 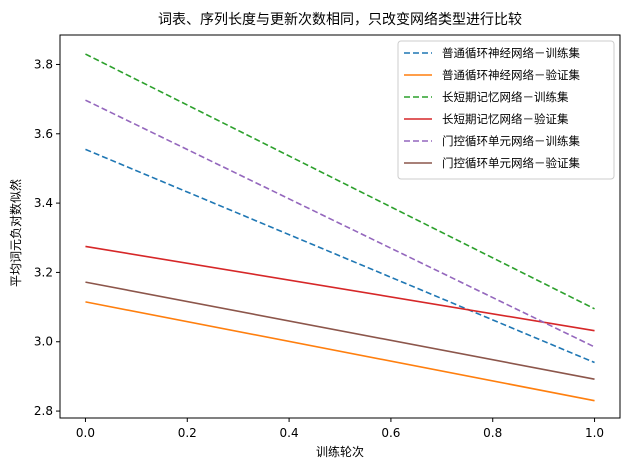 What do you see at coordinates (85, 433) in the screenshot?
I see `x-tick-label: 0.0` at bounding box center [85, 433].